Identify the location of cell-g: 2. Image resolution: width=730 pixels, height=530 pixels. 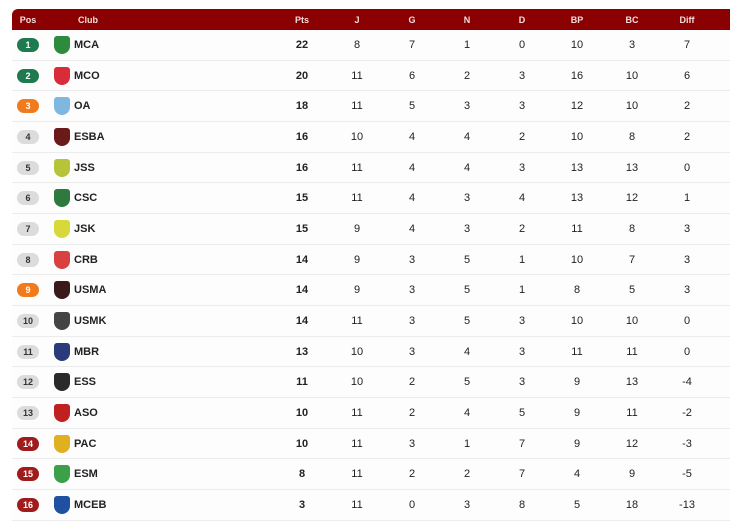
(412, 382).